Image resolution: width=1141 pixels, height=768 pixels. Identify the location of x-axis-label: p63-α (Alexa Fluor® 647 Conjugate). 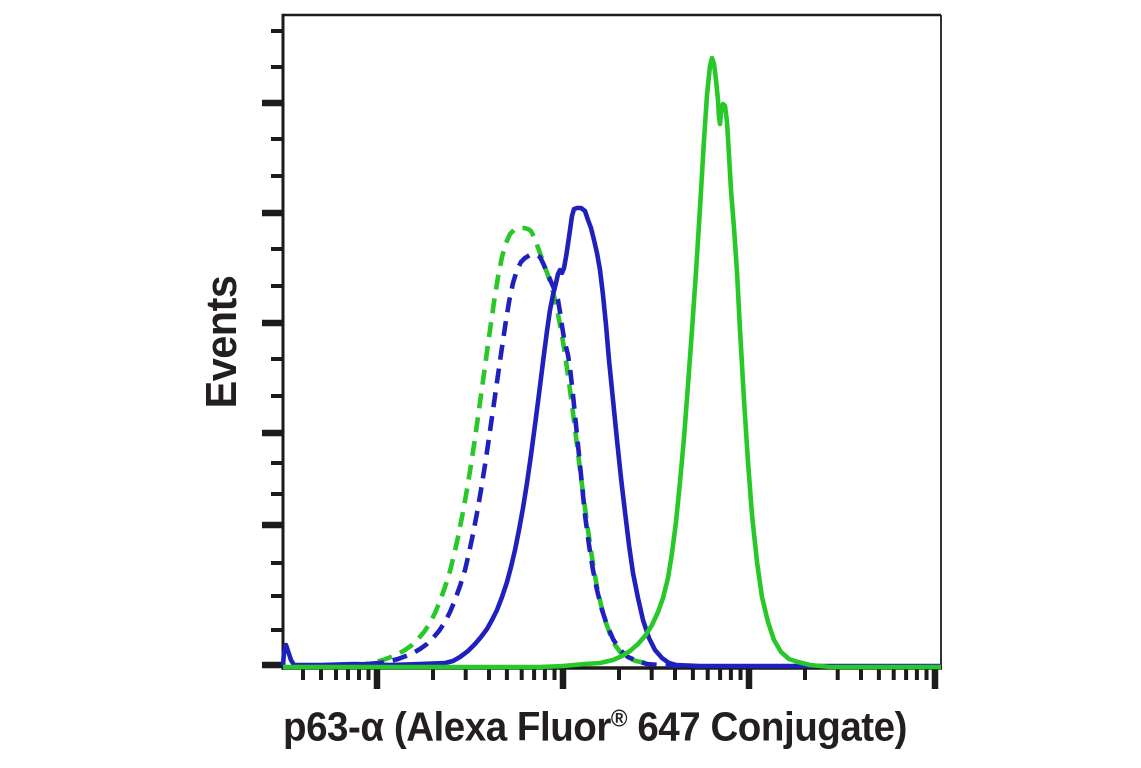
(595, 727).